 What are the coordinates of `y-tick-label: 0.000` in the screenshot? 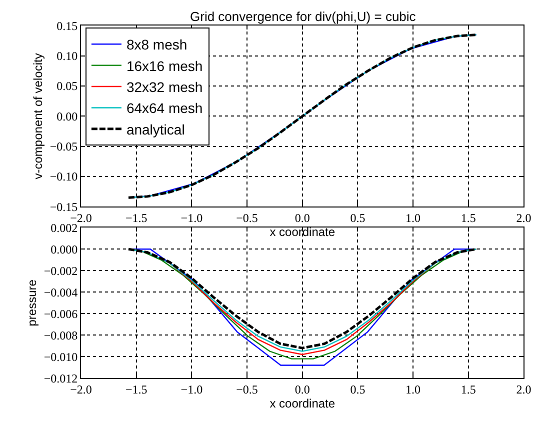 It's located at (64, 249).